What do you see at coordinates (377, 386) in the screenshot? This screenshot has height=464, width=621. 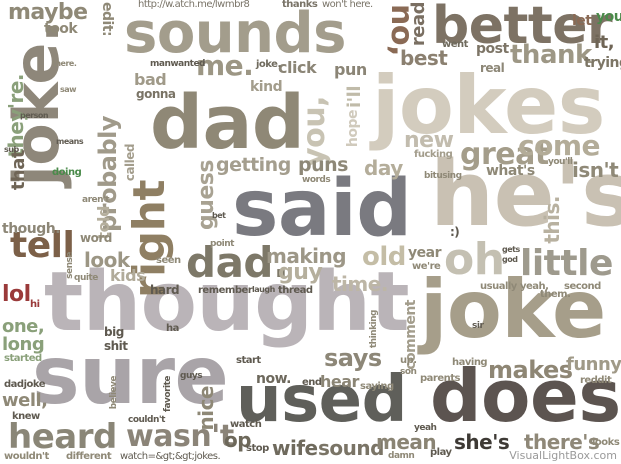 I see `word-saying: saying` at bounding box center [377, 386].